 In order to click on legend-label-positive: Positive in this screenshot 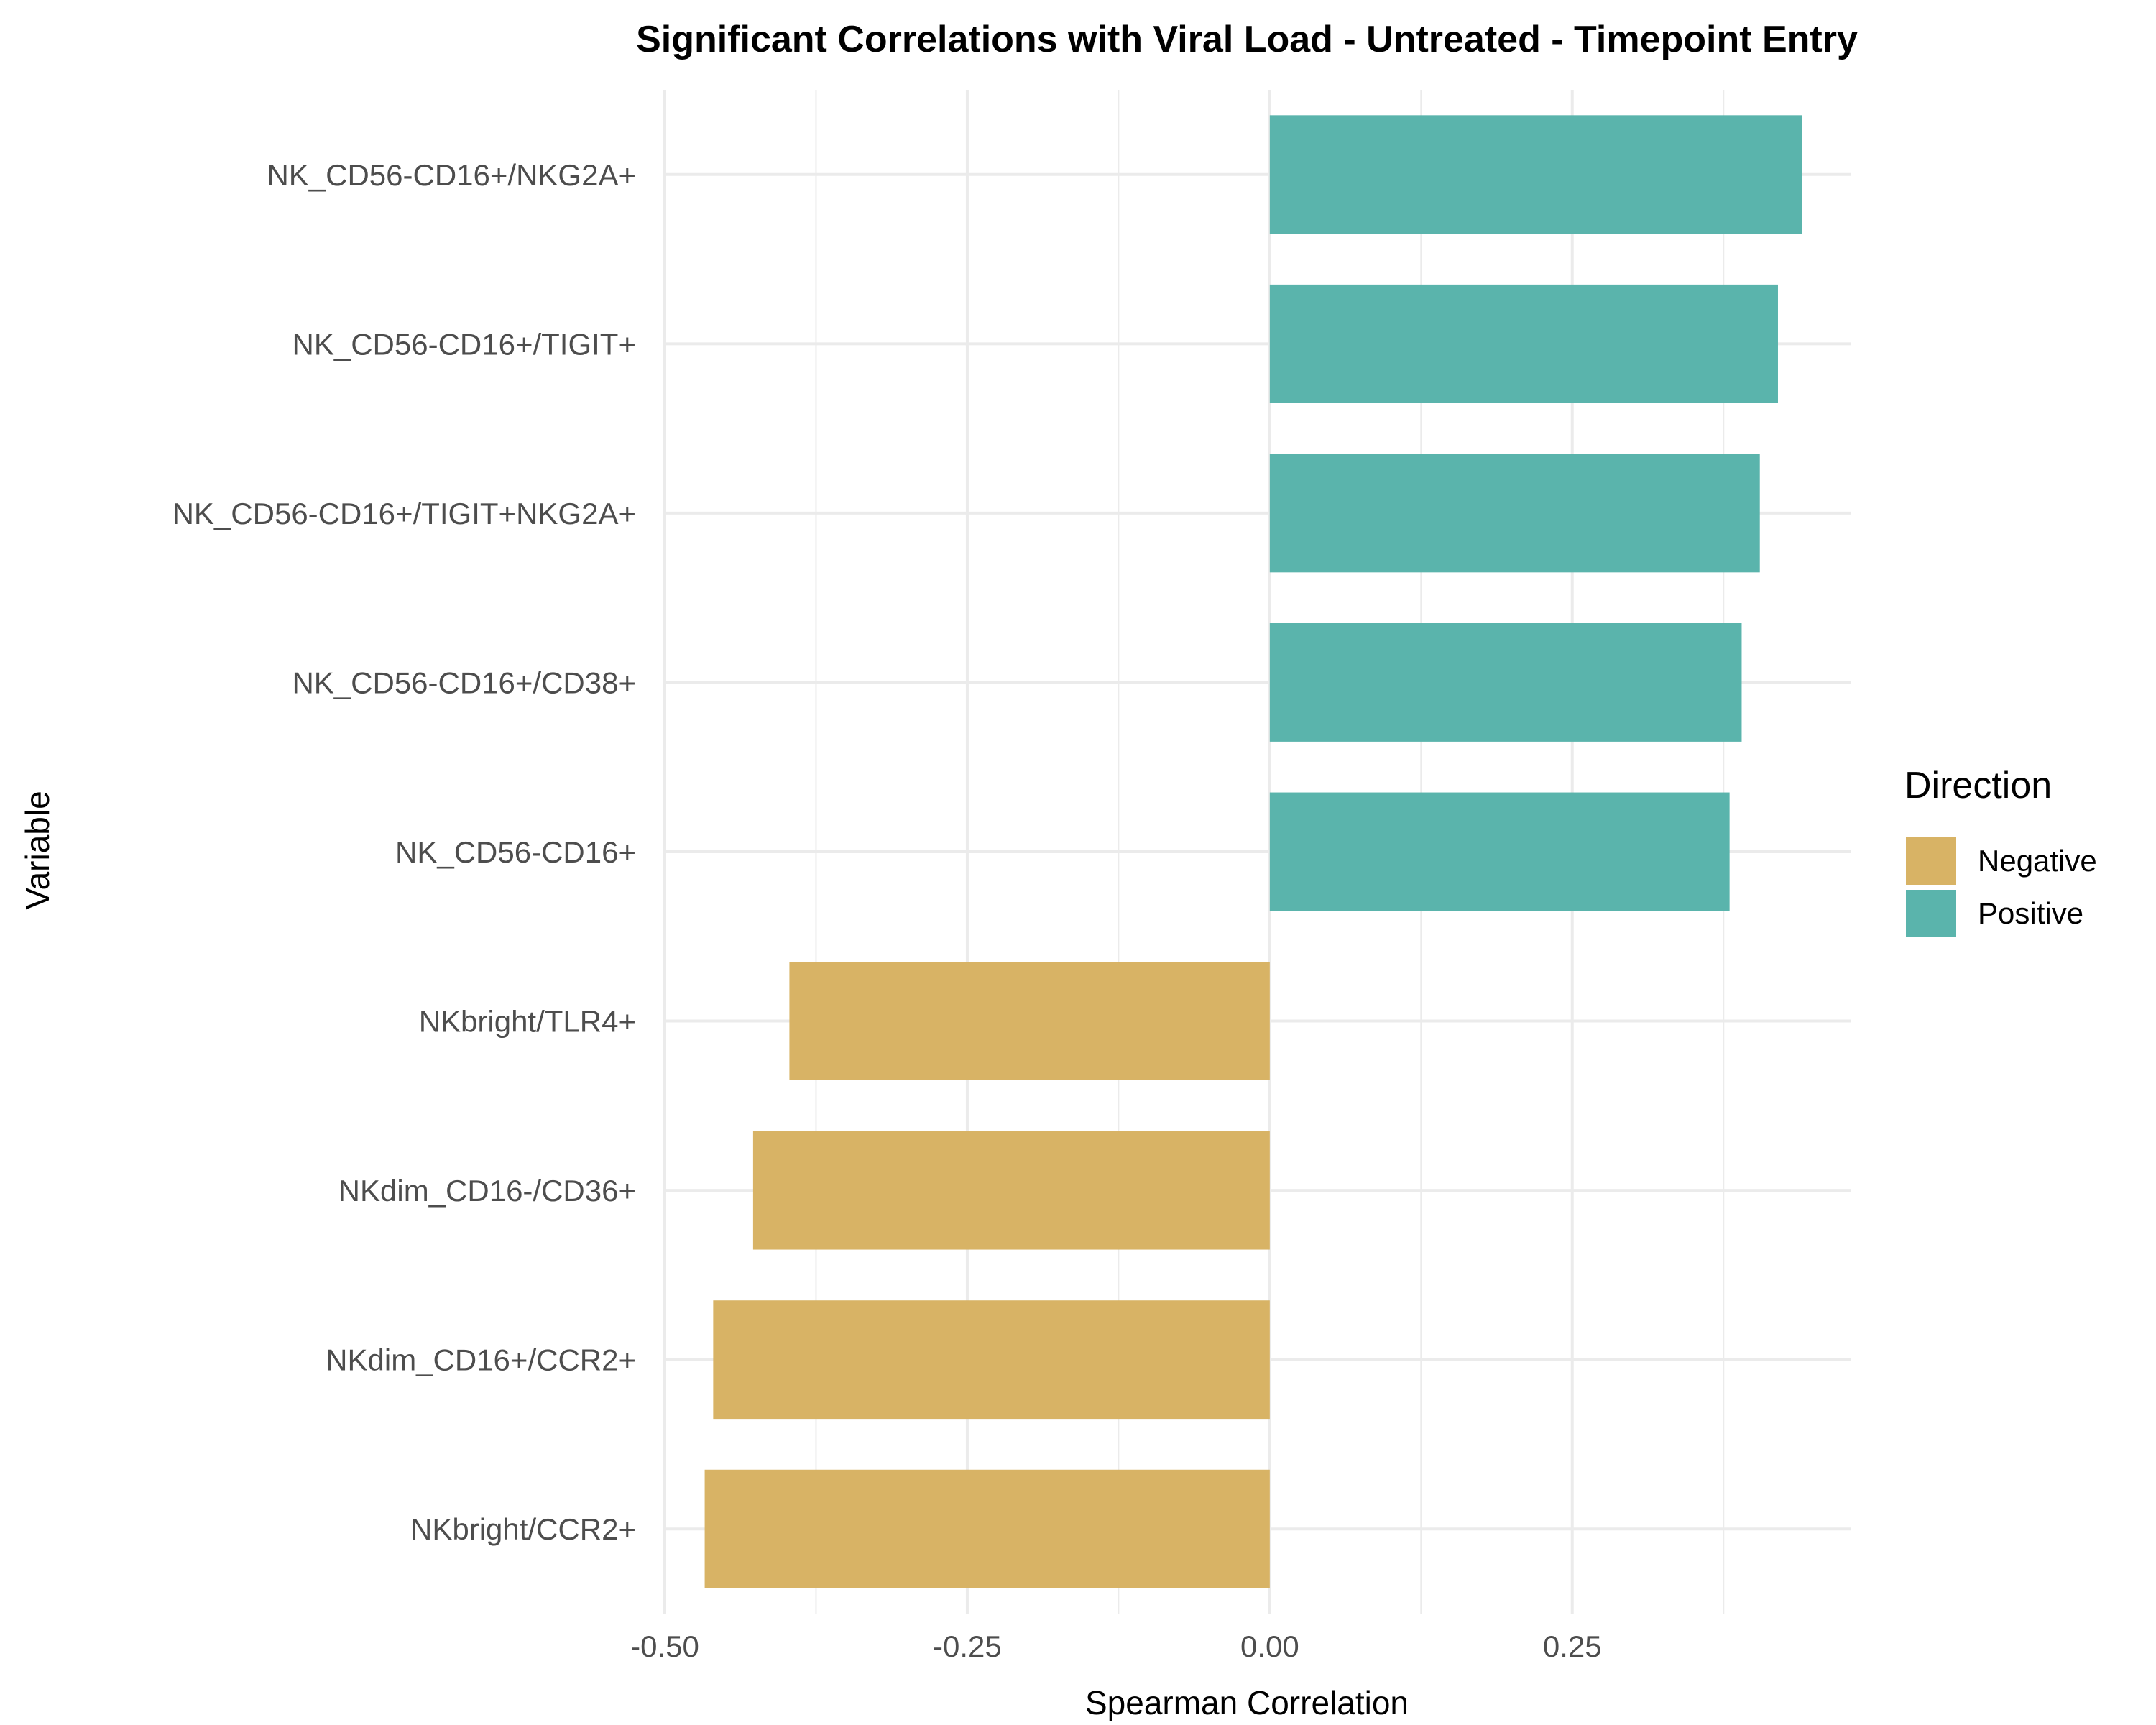, I will do `click(2031, 913)`.